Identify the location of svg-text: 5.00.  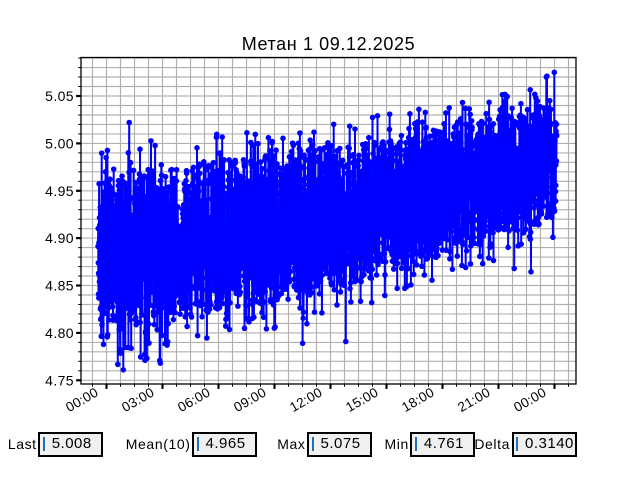
(59, 143).